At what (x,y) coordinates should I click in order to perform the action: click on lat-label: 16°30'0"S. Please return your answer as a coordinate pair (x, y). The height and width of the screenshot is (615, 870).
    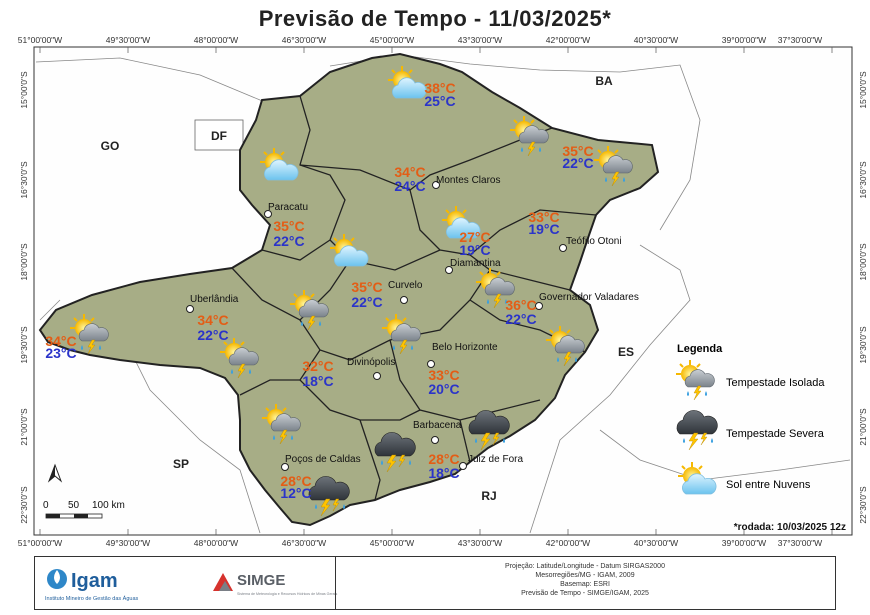
    Looking at the image, I should click on (24, 180).